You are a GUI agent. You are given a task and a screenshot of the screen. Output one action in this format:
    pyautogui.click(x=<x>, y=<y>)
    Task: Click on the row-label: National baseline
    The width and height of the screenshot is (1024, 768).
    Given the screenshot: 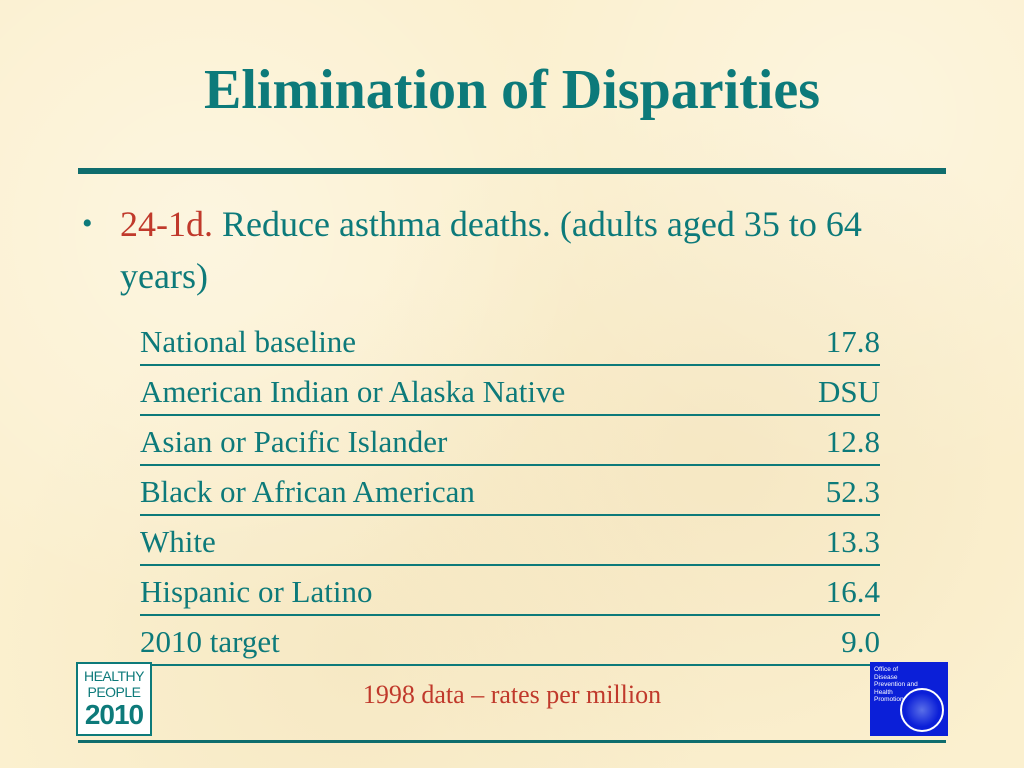 What is the action you would take?
    pyautogui.click(x=248, y=341)
    